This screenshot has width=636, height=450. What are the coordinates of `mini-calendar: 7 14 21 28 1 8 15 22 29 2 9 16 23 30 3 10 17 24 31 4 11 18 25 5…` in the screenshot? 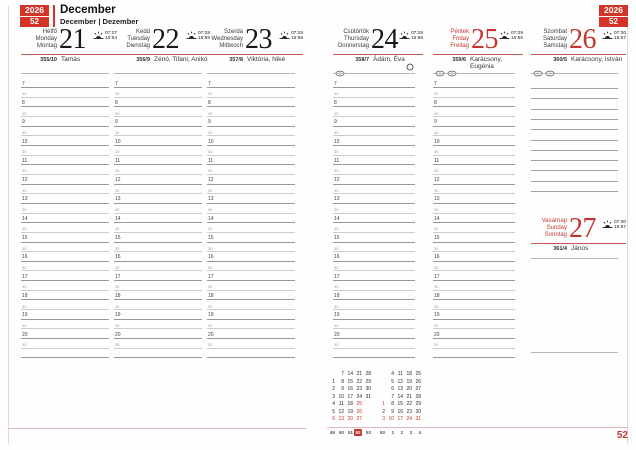 It's located at (375, 398).